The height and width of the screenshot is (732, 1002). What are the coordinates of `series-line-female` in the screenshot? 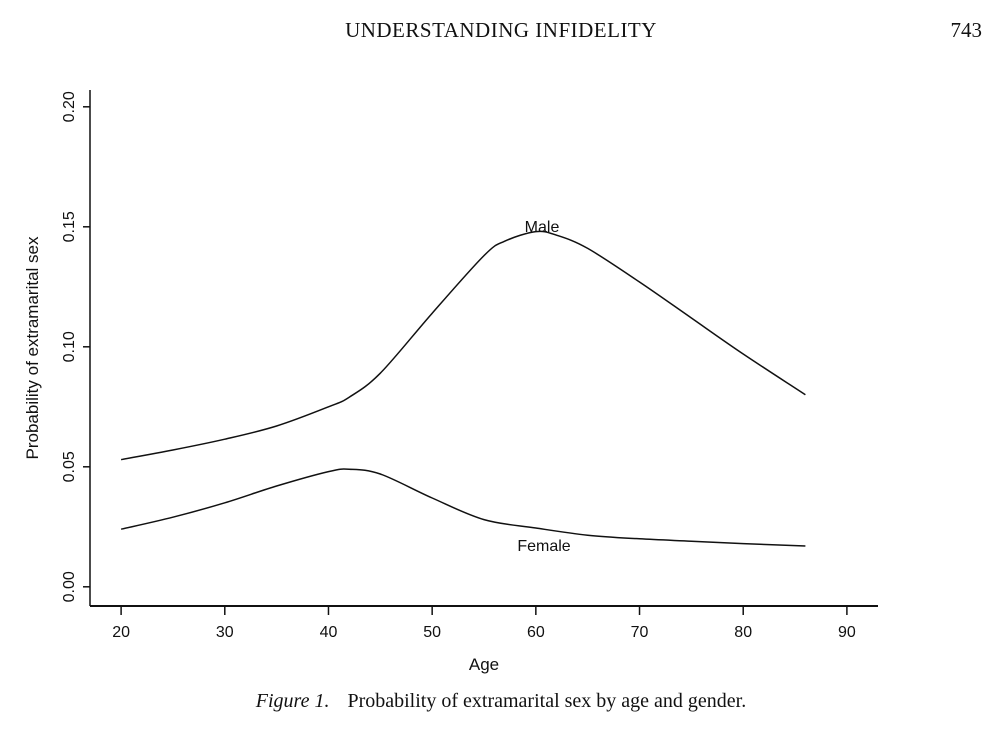 It's located at (463, 507).